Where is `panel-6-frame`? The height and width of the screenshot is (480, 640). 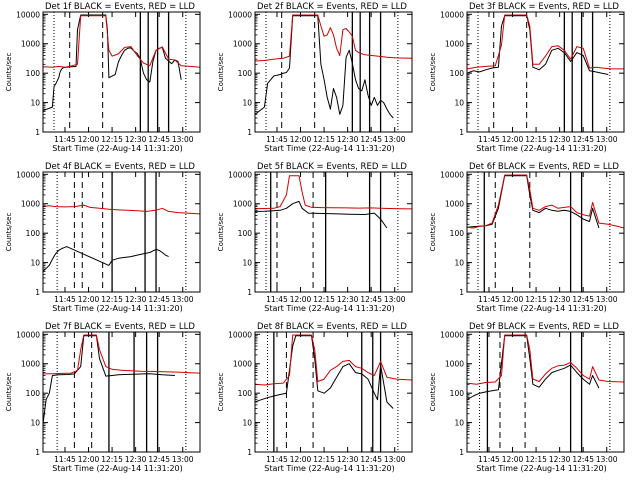 panel-6-frame is located at coordinates (545, 232).